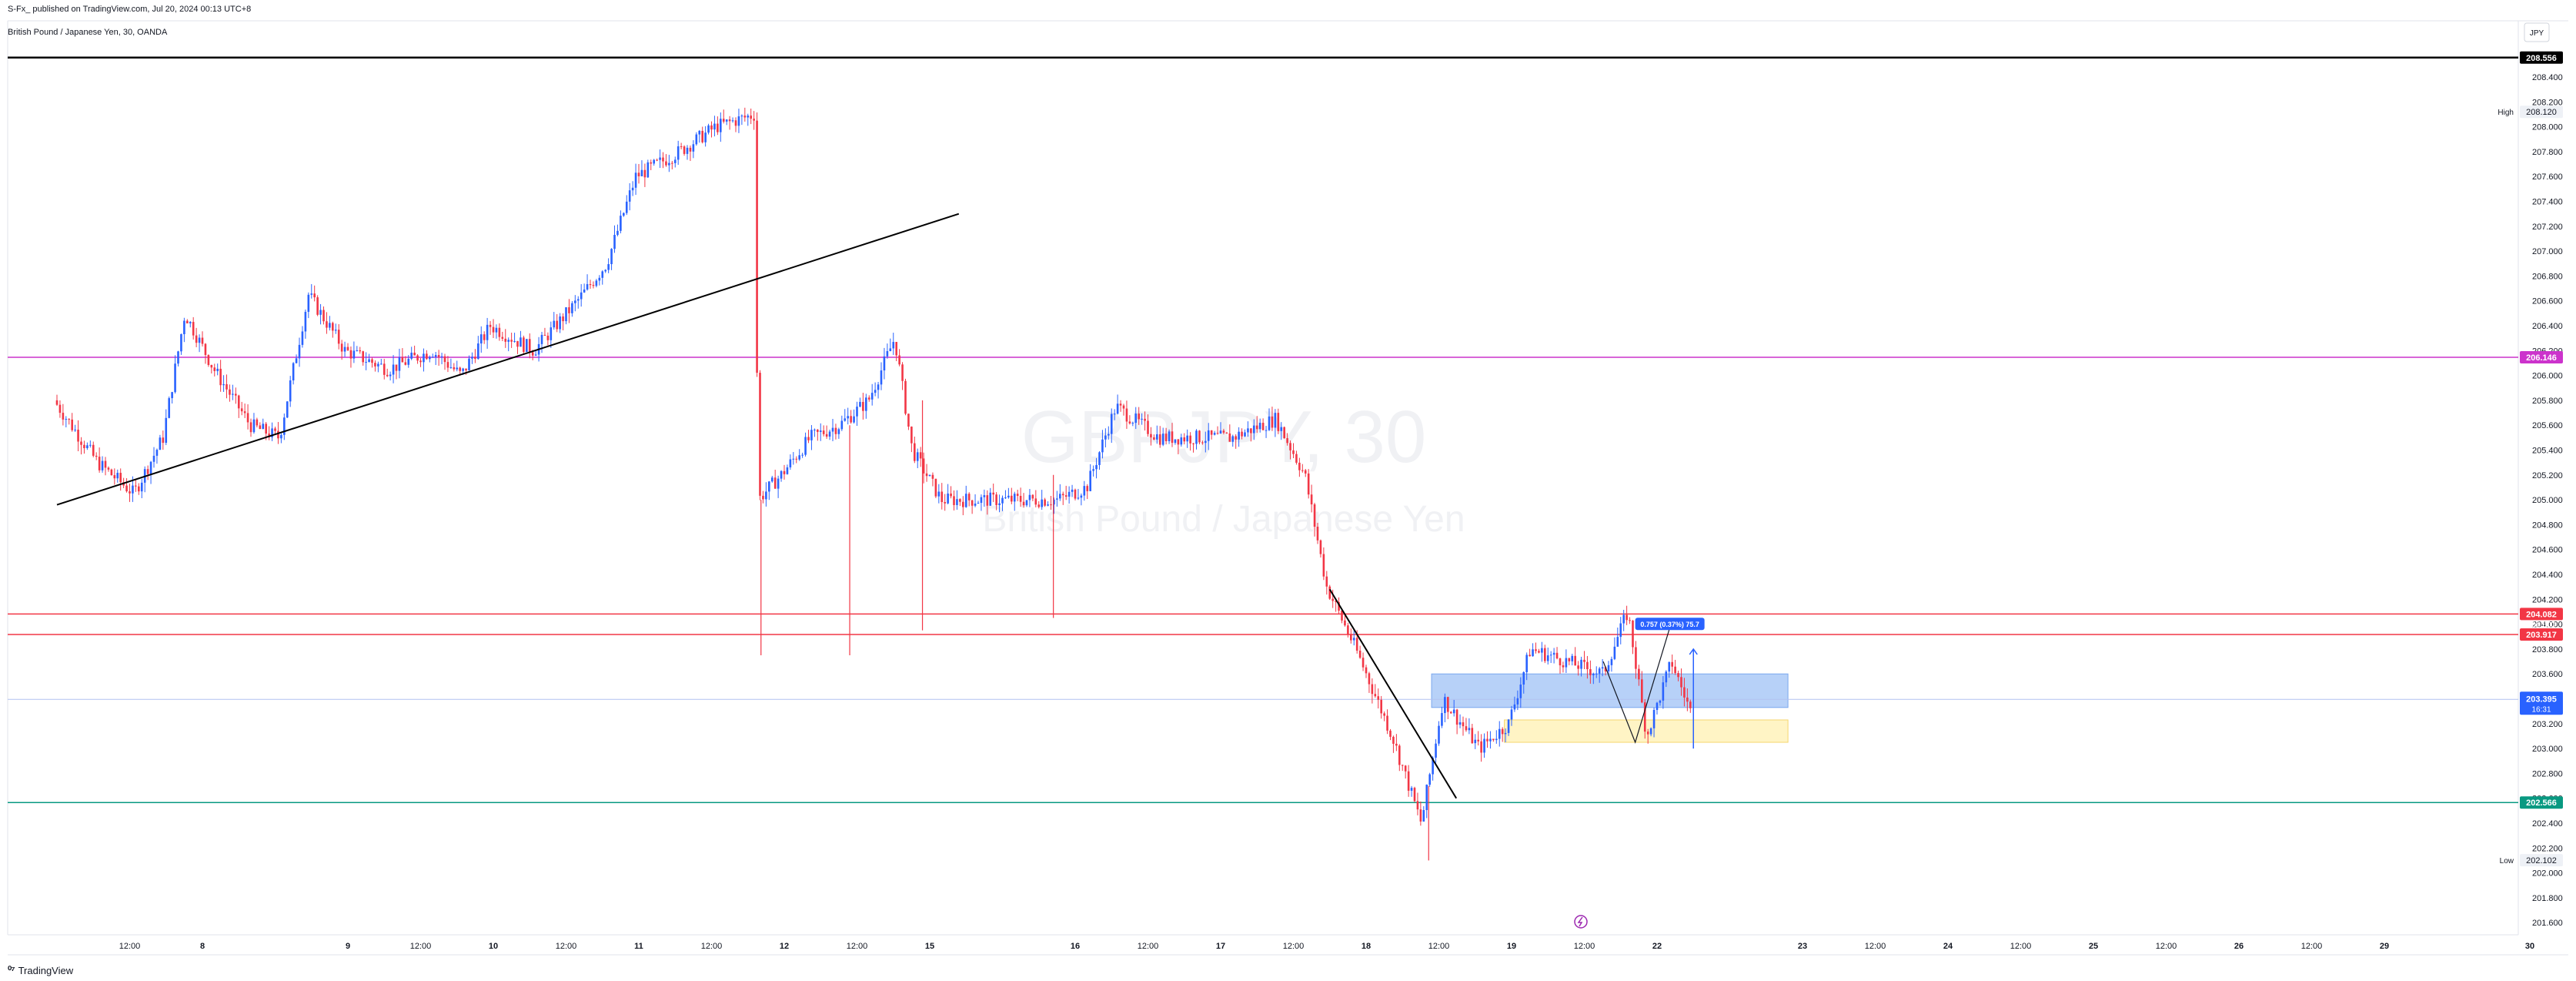 This screenshot has width=2576, height=981. What do you see at coordinates (1803, 947) in the screenshot?
I see `x-tick-label: 23` at bounding box center [1803, 947].